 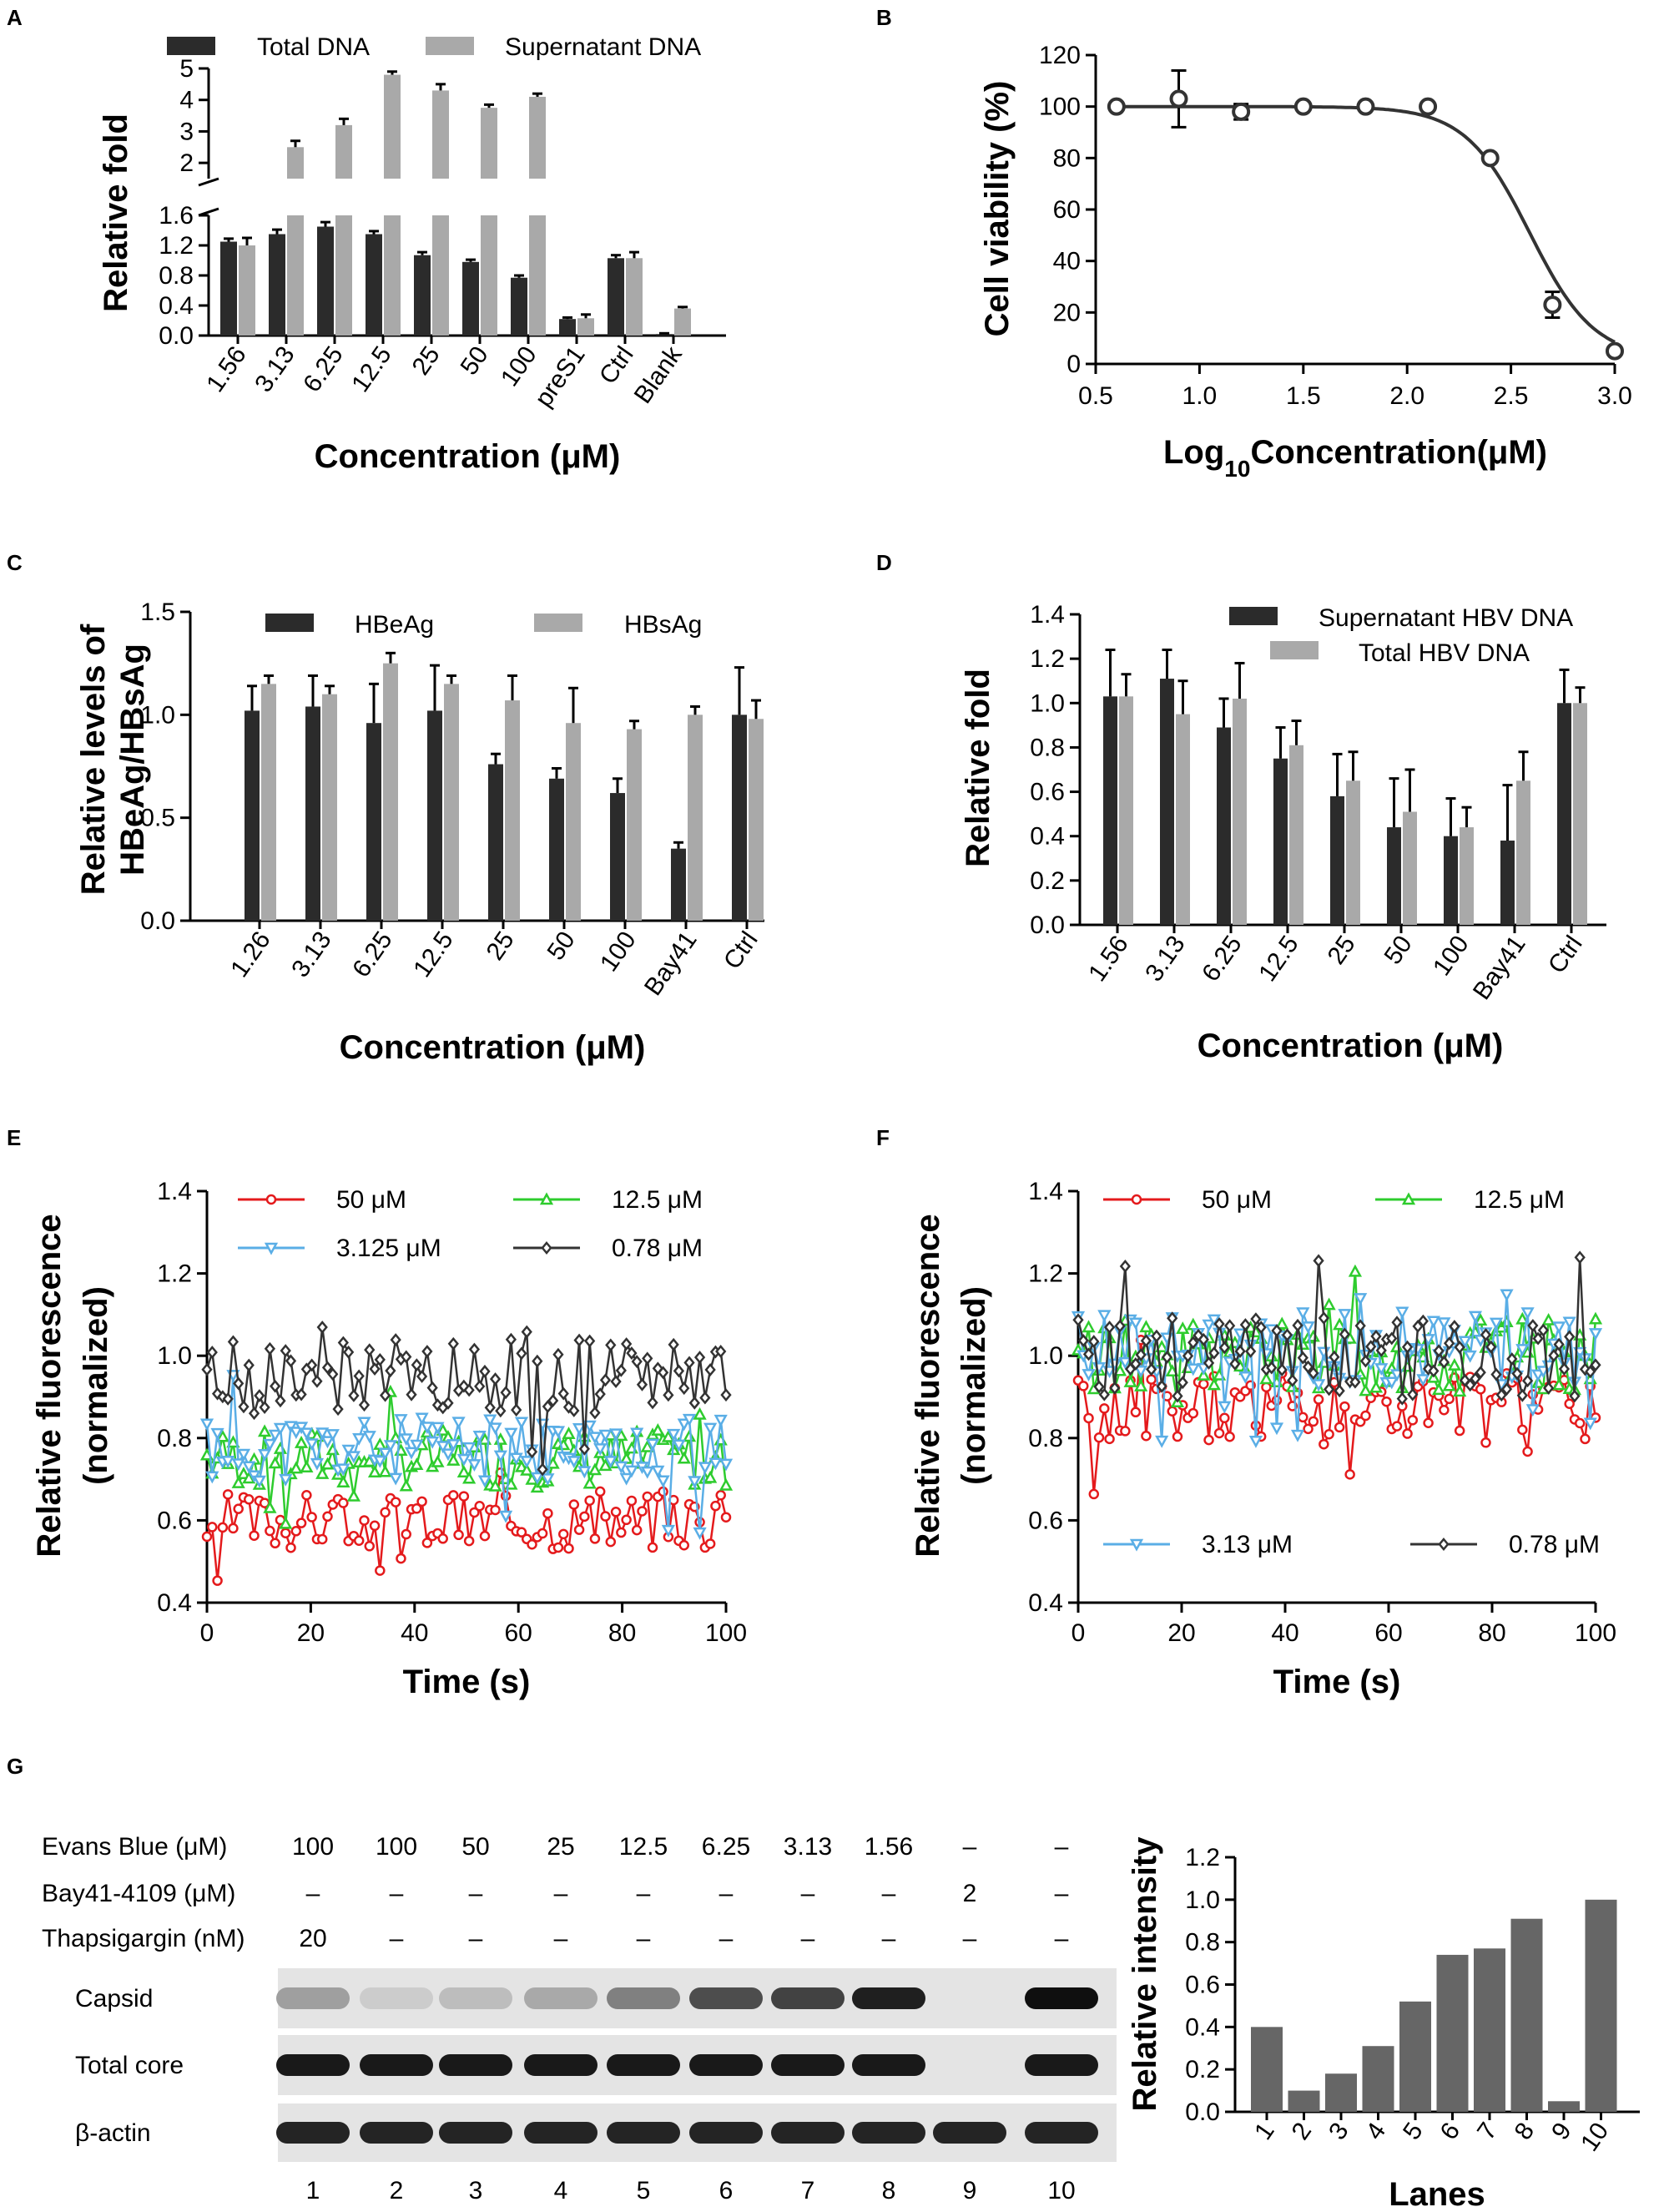 What do you see at coordinates (1446, 618) in the screenshot?
I see `d-legend-supernatant: Supernatant HBV DNA` at bounding box center [1446, 618].